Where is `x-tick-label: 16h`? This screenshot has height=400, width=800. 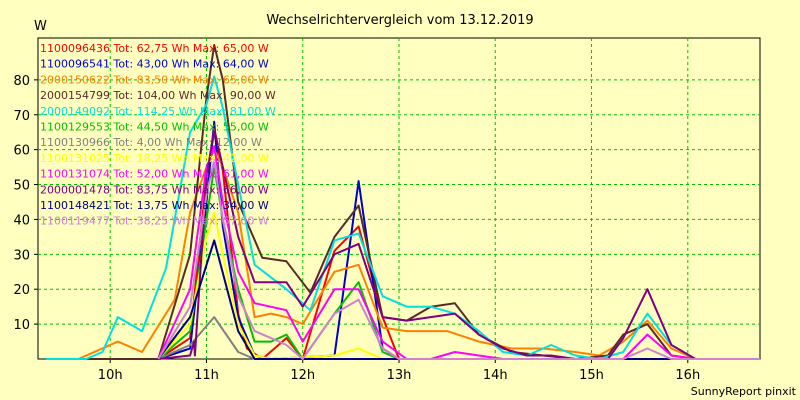 x-tick-label: 16h is located at coordinates (687, 375).